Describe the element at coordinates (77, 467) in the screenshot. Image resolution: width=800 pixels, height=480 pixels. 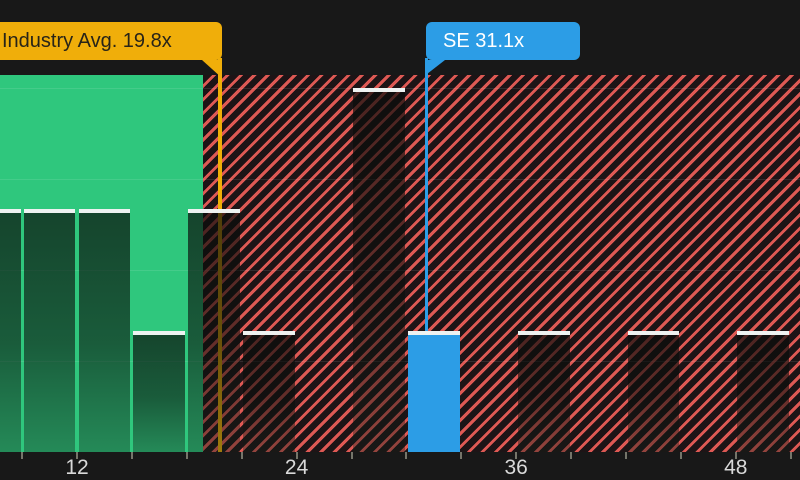
I see `x-axis-label: 12` at that location.